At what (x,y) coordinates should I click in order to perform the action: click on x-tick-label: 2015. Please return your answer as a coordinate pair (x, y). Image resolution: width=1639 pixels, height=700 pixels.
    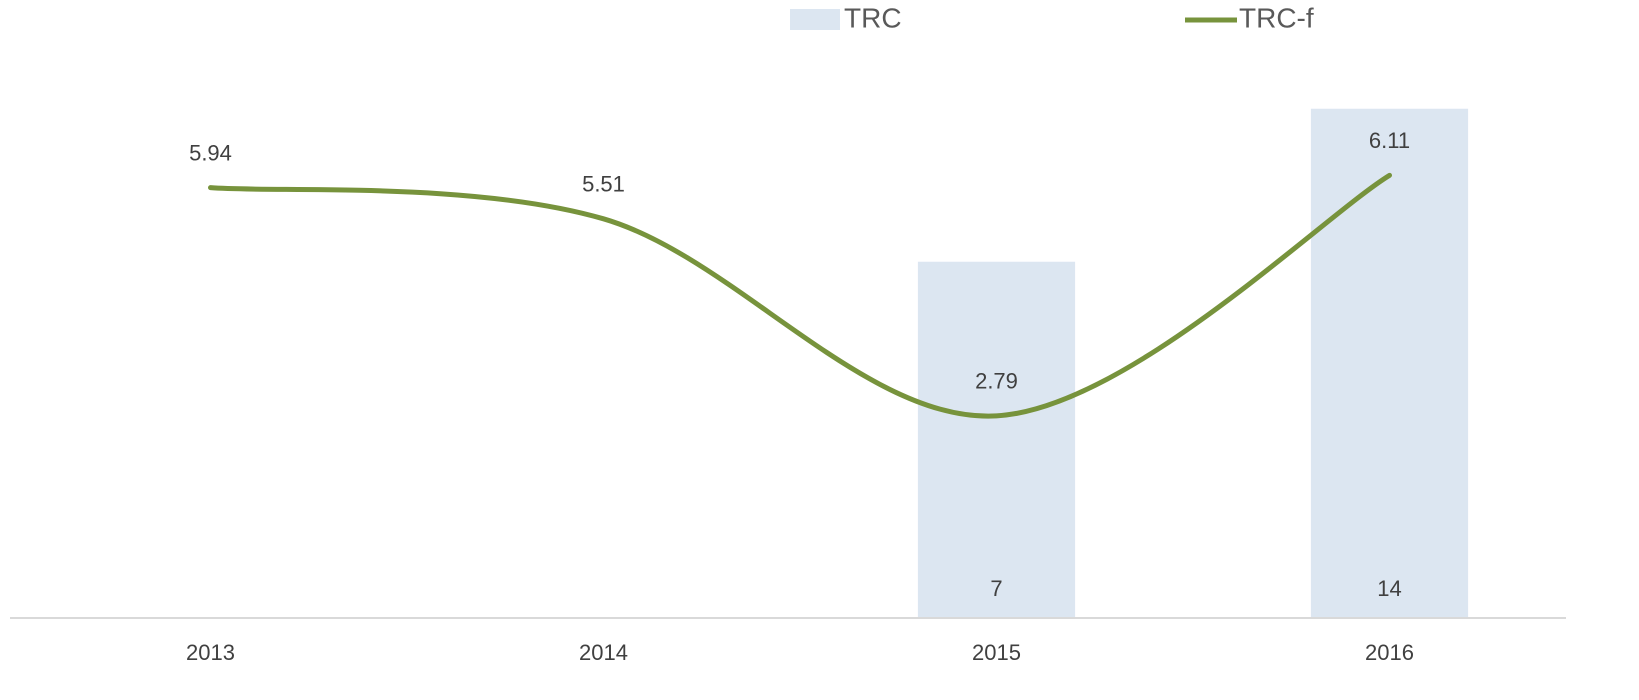
    Looking at the image, I should click on (996, 652).